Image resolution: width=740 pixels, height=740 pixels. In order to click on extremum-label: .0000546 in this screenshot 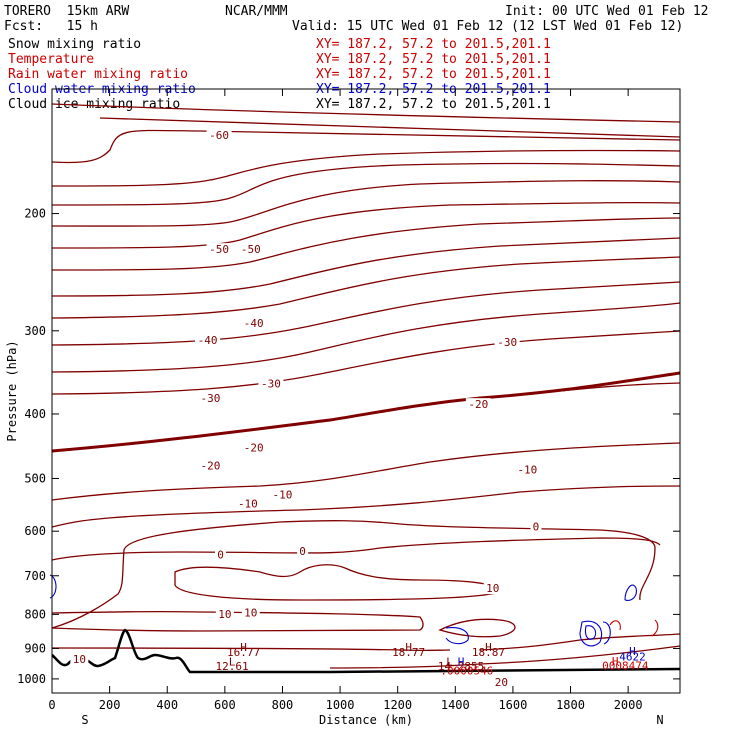, I will do `click(466, 671)`.